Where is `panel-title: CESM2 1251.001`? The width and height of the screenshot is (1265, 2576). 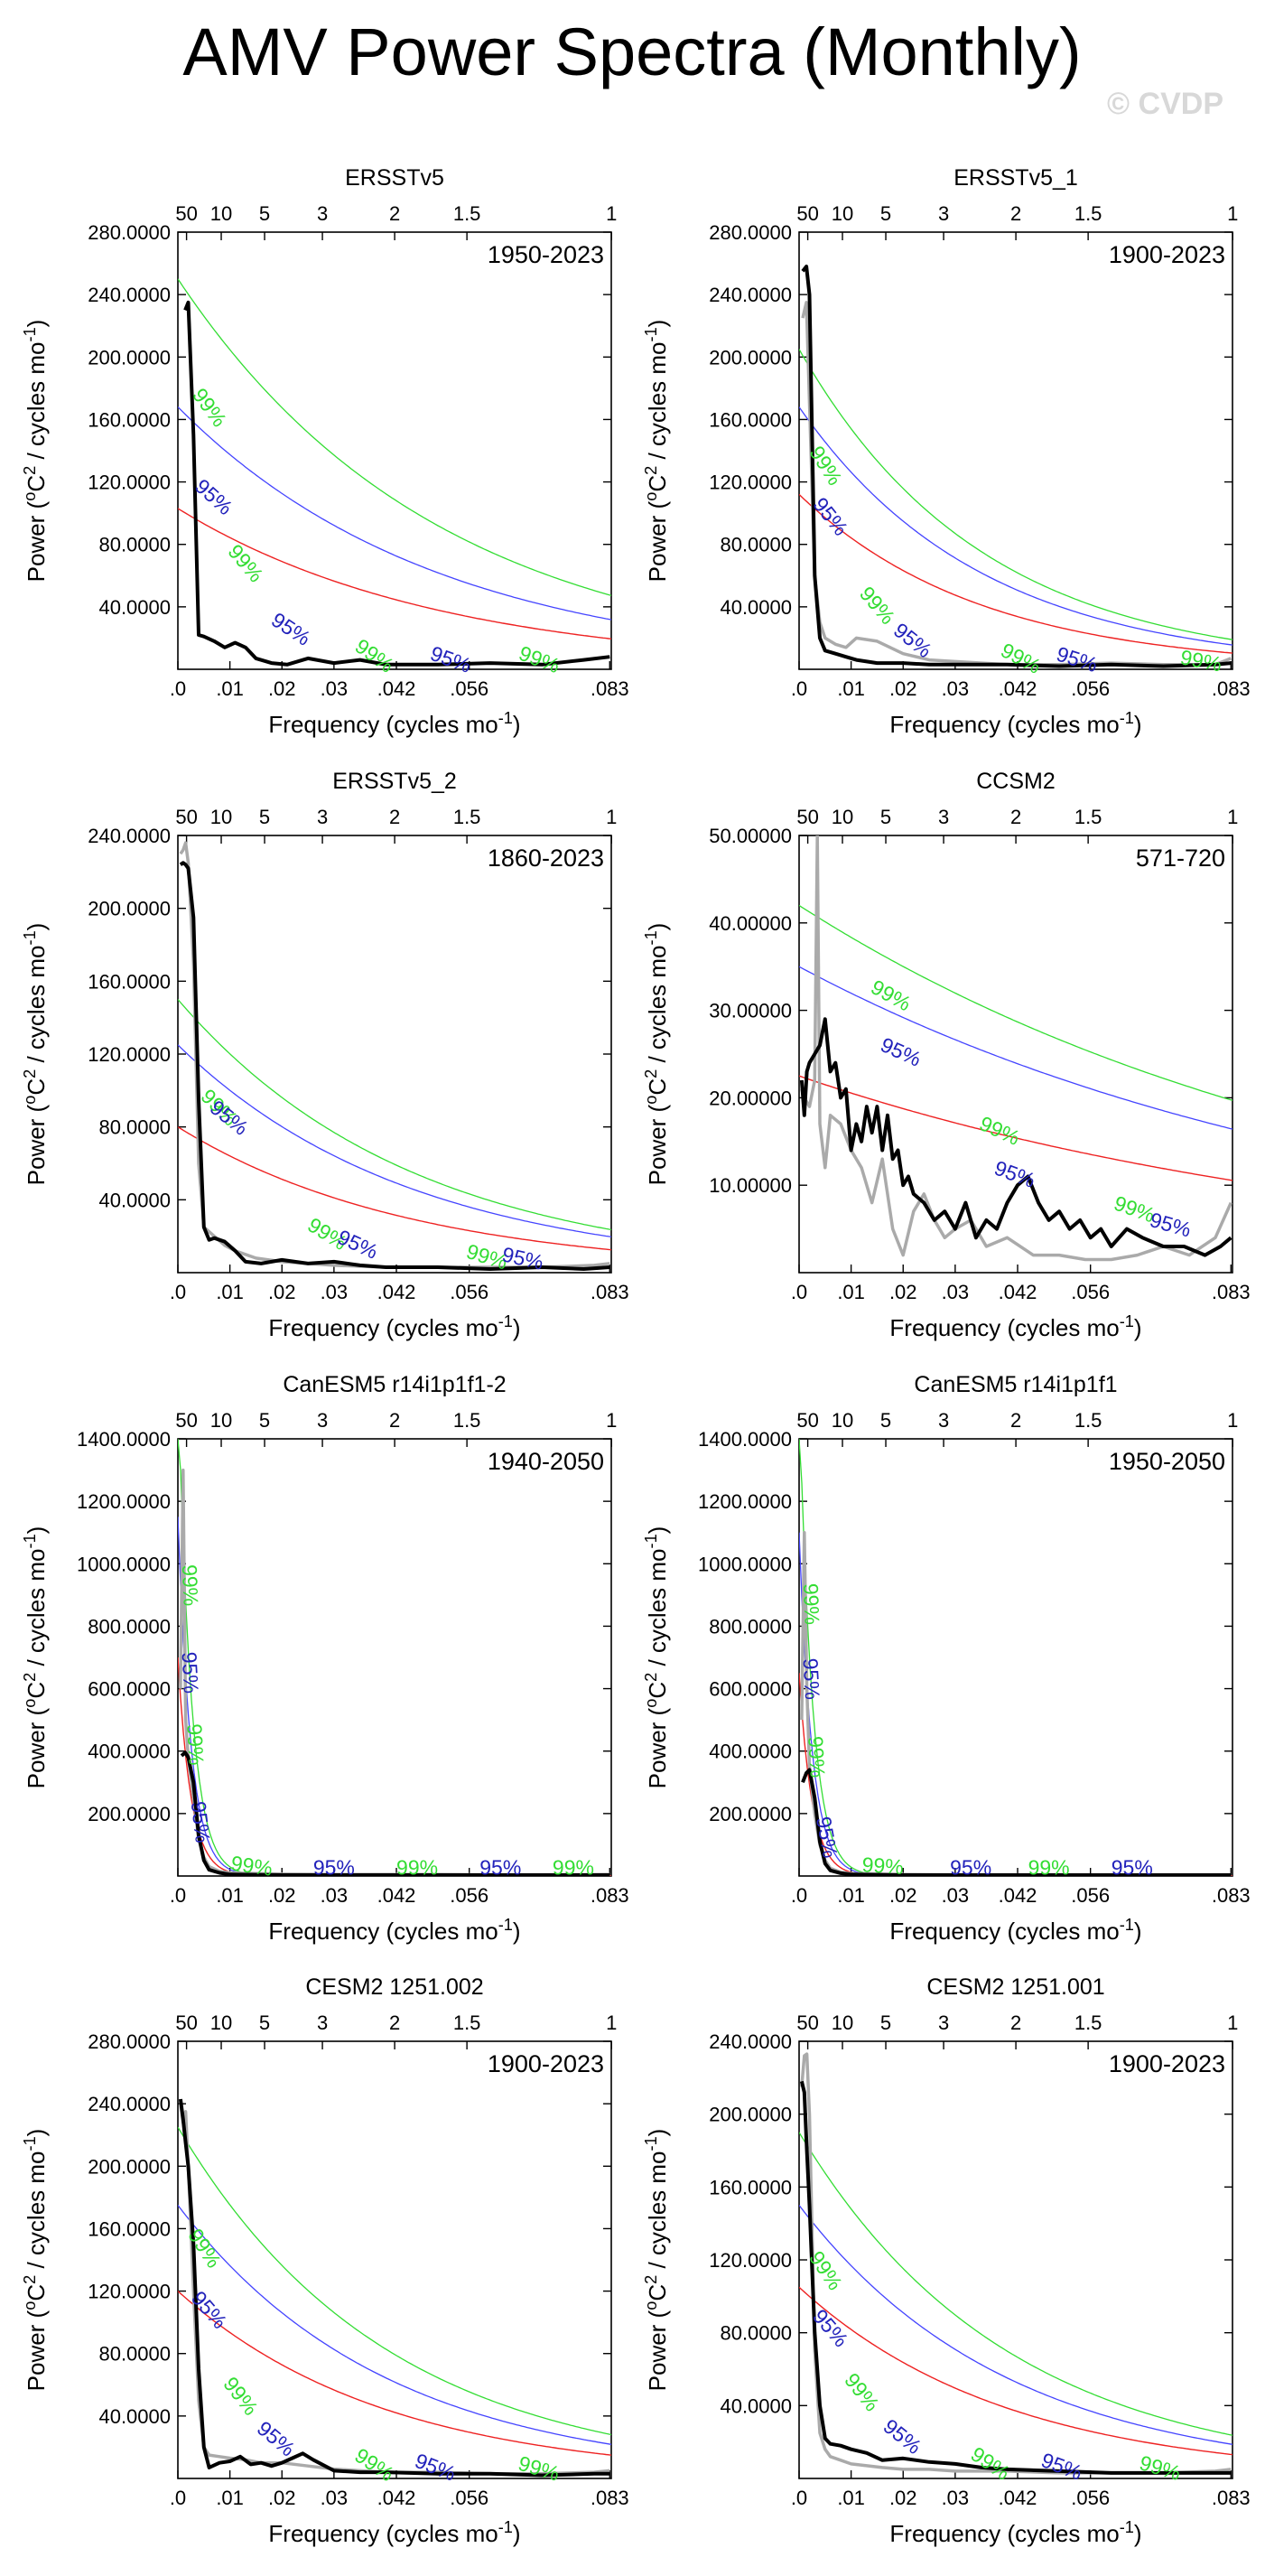 panel-title: CESM2 1251.001 is located at coordinates (1015, 1987).